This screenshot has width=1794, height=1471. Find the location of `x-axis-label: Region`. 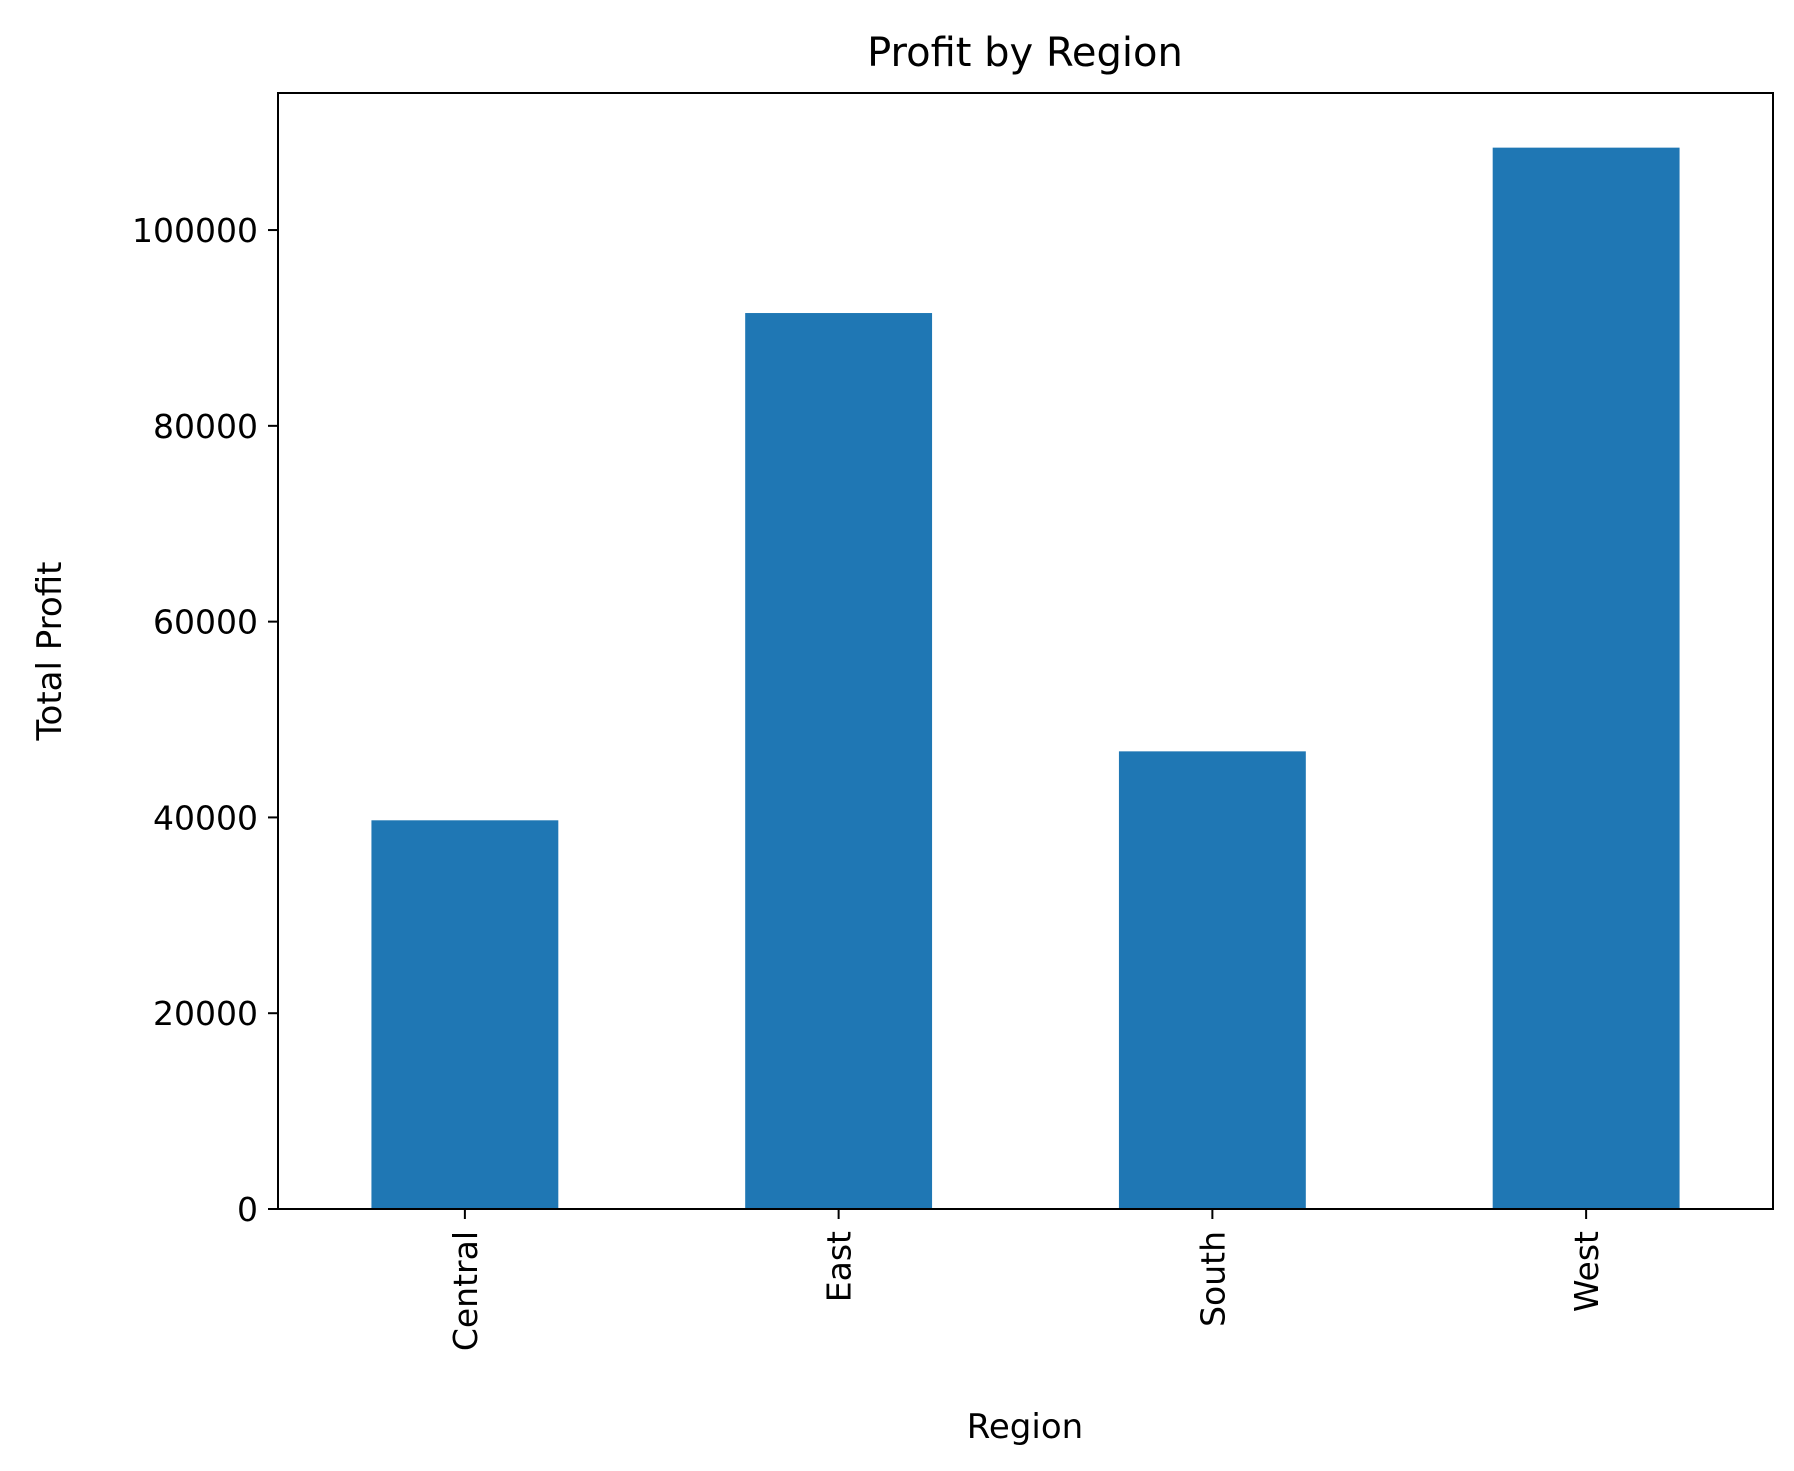

x-axis-label: Region is located at coordinates (1025, 1427).